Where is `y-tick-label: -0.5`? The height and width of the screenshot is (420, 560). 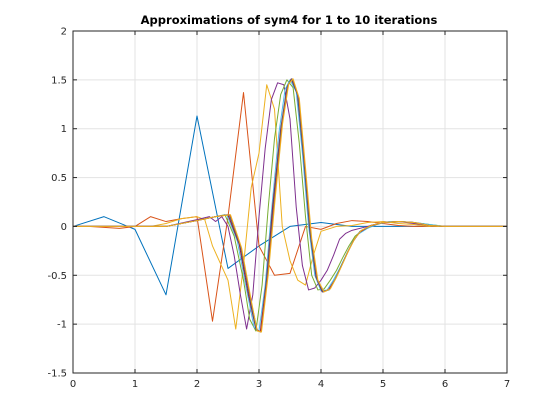
y-tick-label: -0.5 is located at coordinates (57, 276).